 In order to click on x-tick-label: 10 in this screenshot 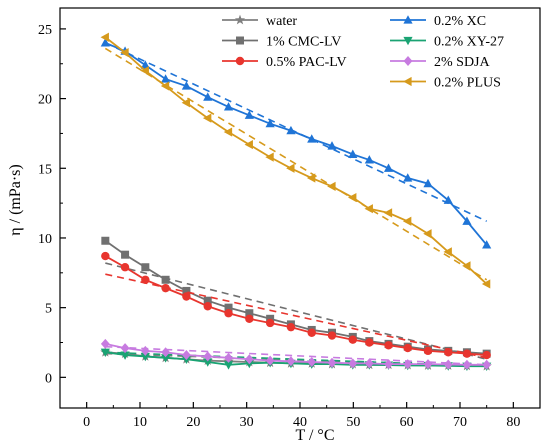, I will do `click(140, 422)`.